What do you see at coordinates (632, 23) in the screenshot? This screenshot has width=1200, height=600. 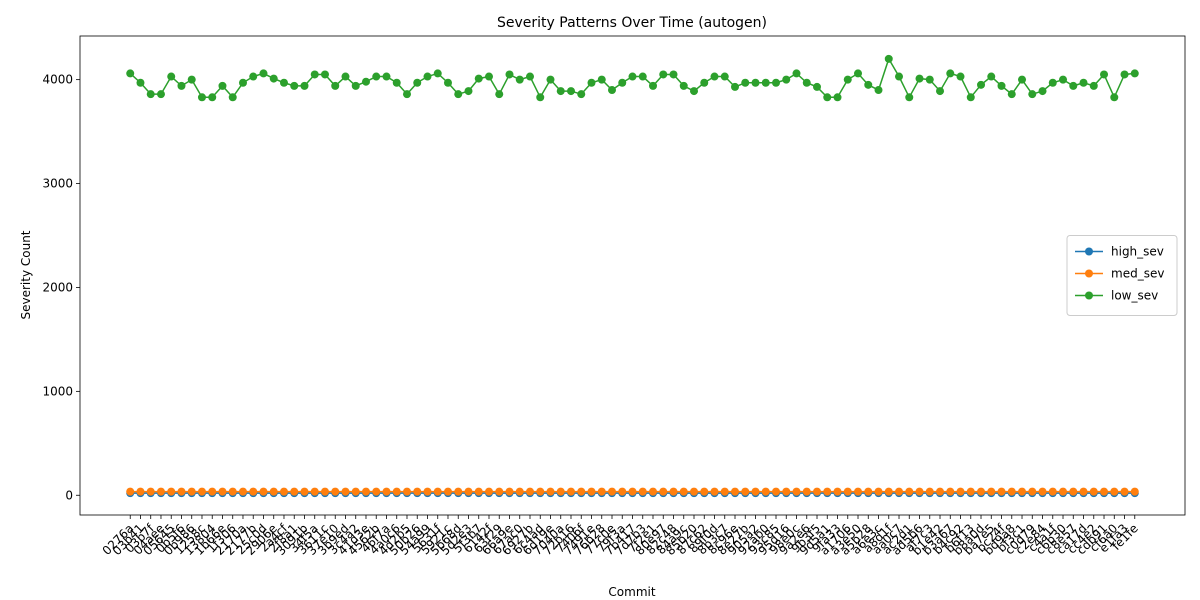 I see `chart-title: Severity Patterns Over Time (autogen)` at bounding box center [632, 23].